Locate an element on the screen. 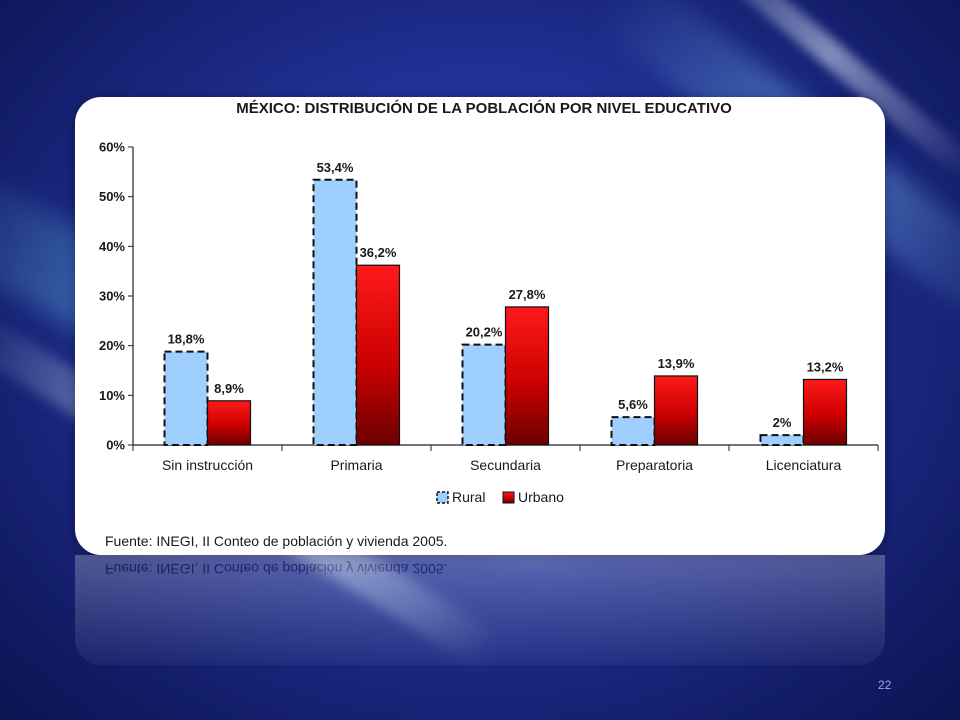 The width and height of the screenshot is (960, 720). data-label-rural: 5,6% is located at coordinates (633, 404).